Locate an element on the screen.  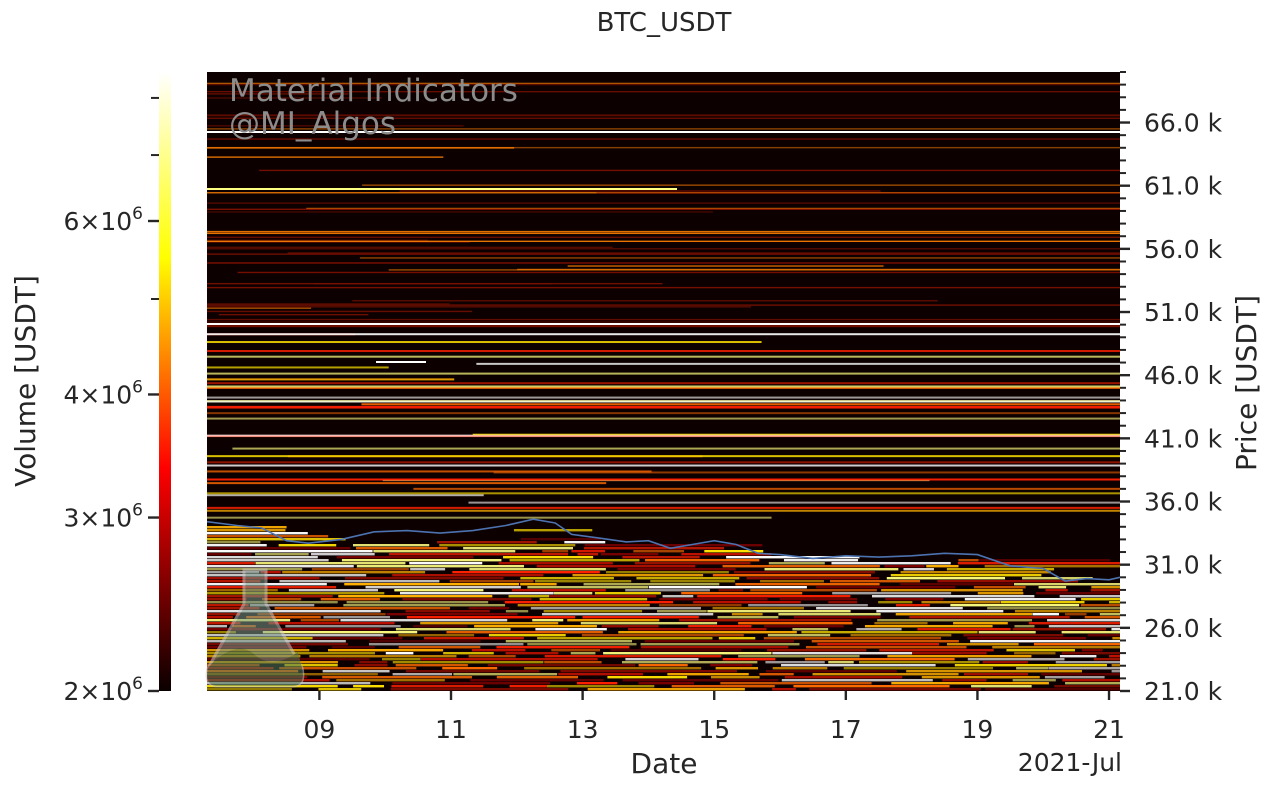
y-tick-label: 26.0 k is located at coordinates (1183, 628).